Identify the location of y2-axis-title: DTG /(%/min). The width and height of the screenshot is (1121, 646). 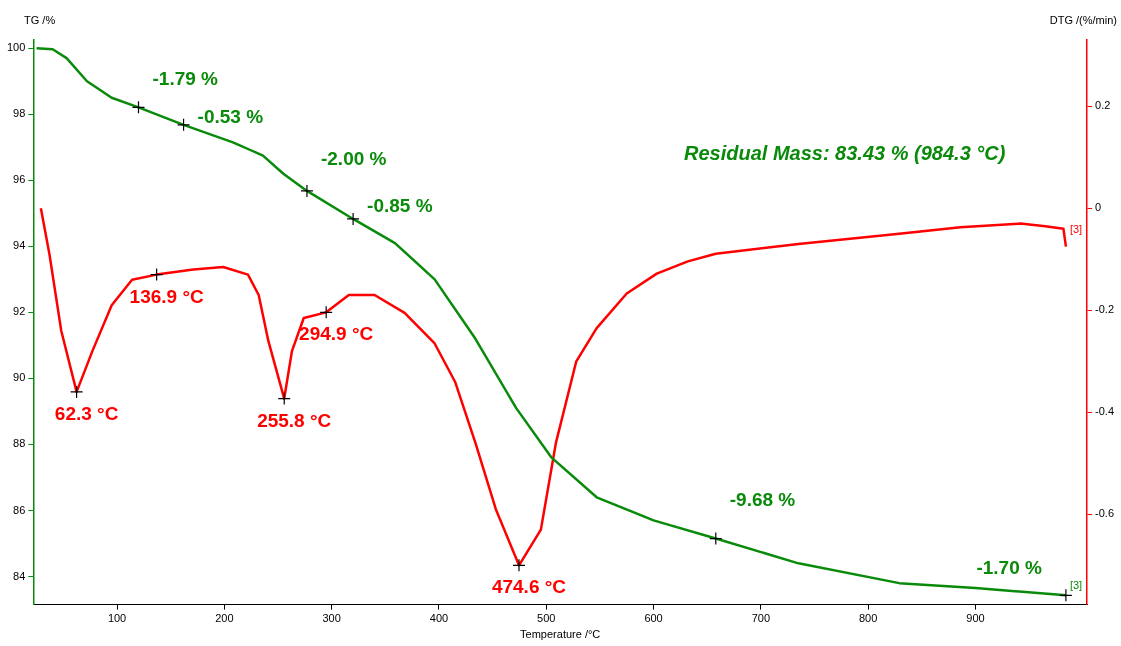
(1083, 20).